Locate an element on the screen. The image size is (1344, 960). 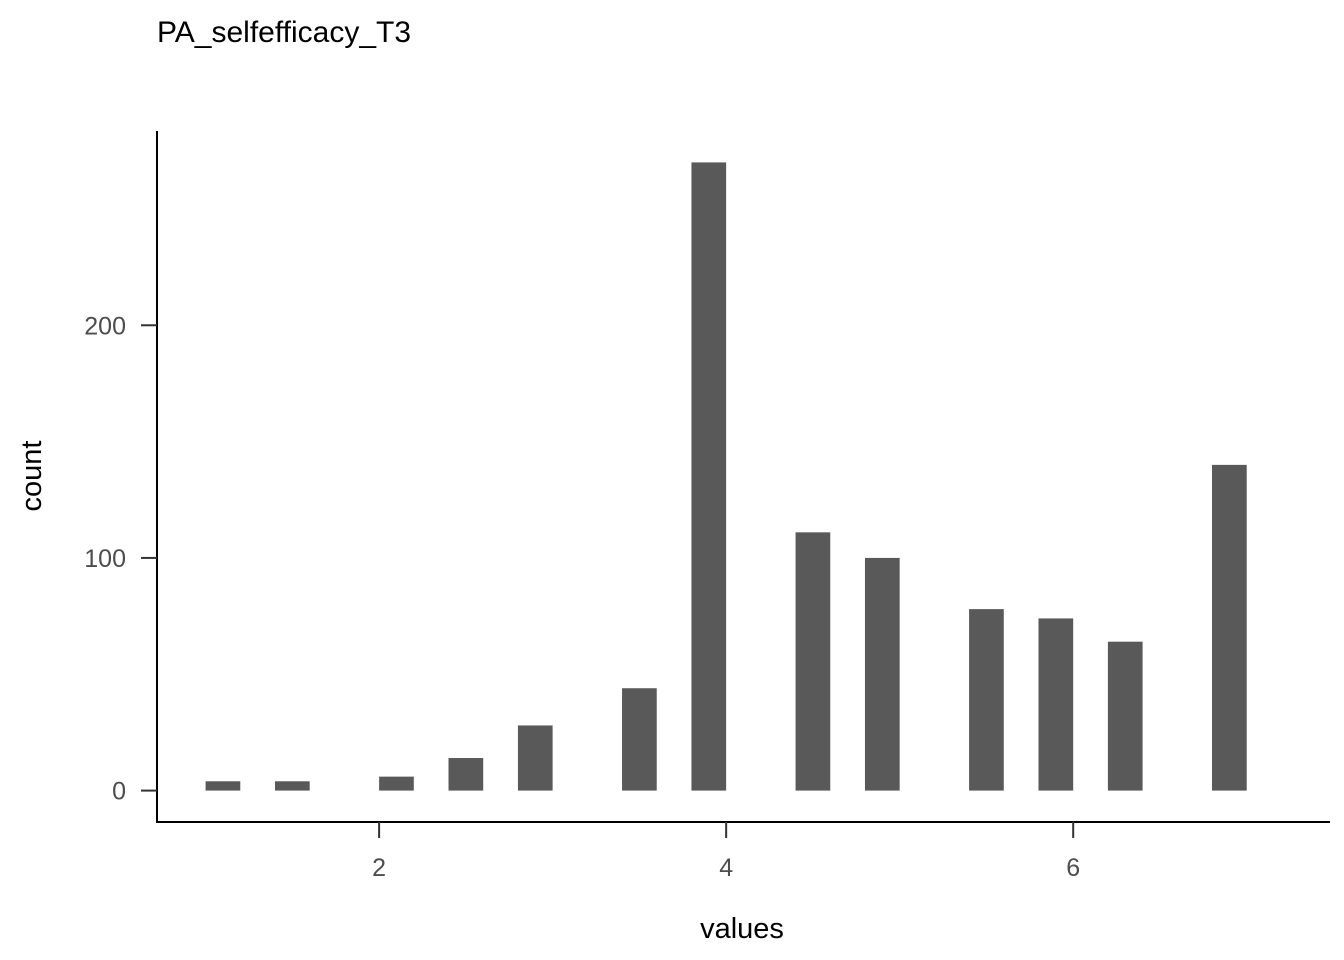
y-axis-ticks: 0 100 200 is located at coordinates (120, 559).